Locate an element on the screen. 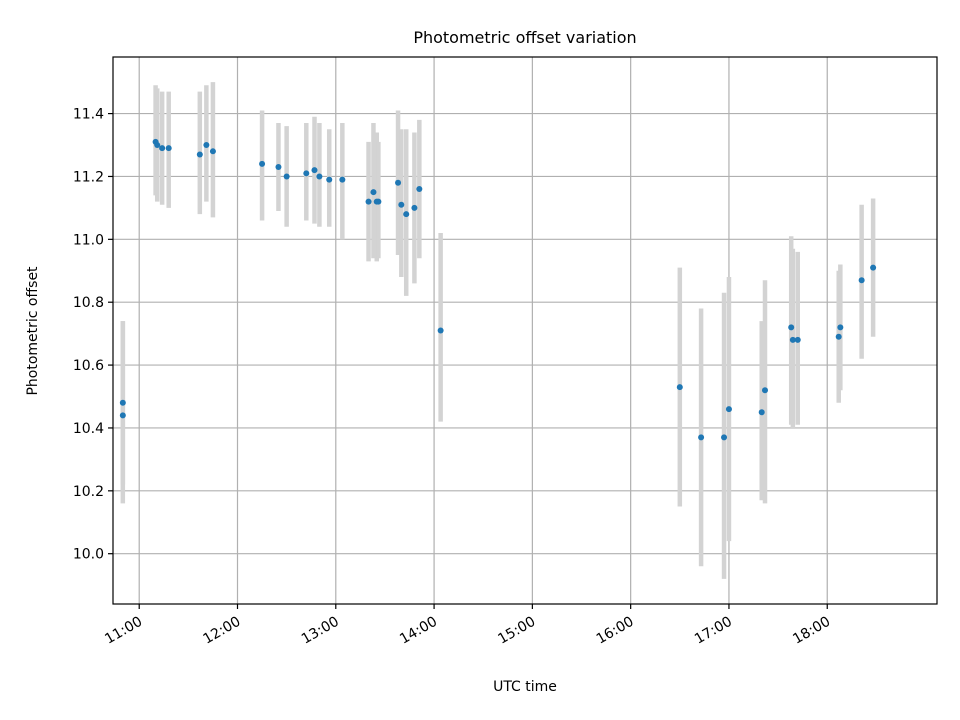  y-tick-label: 10.4 is located at coordinates (88, 429).